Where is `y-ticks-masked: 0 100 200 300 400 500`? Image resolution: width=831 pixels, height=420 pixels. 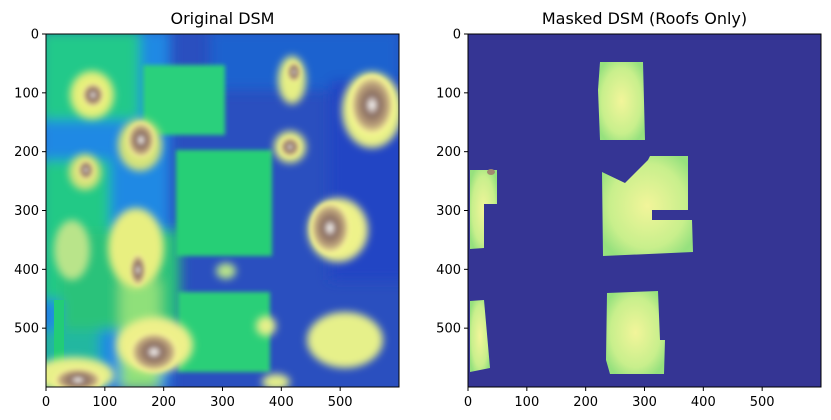 y-ticks-masked: 0 100 200 300 400 500 is located at coordinates (452, 182).